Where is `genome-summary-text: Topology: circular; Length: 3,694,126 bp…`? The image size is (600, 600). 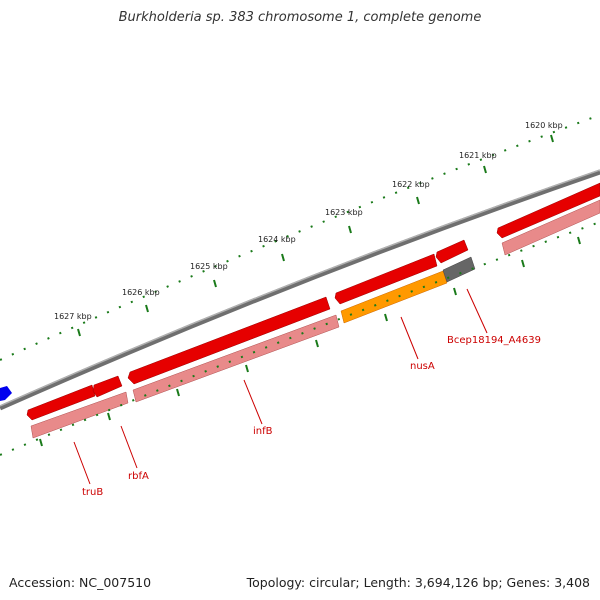
genome-summary-text: Topology: circular; Length: 3,694,126 bp… is located at coordinates (418, 582).